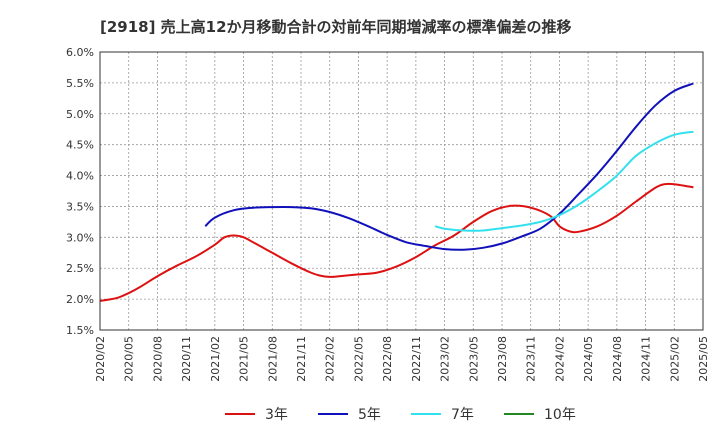 This screenshot has width=720, height=440. Describe the element at coordinates (560, 415) in the screenshot. I see `legend-label: 10年` at that location.